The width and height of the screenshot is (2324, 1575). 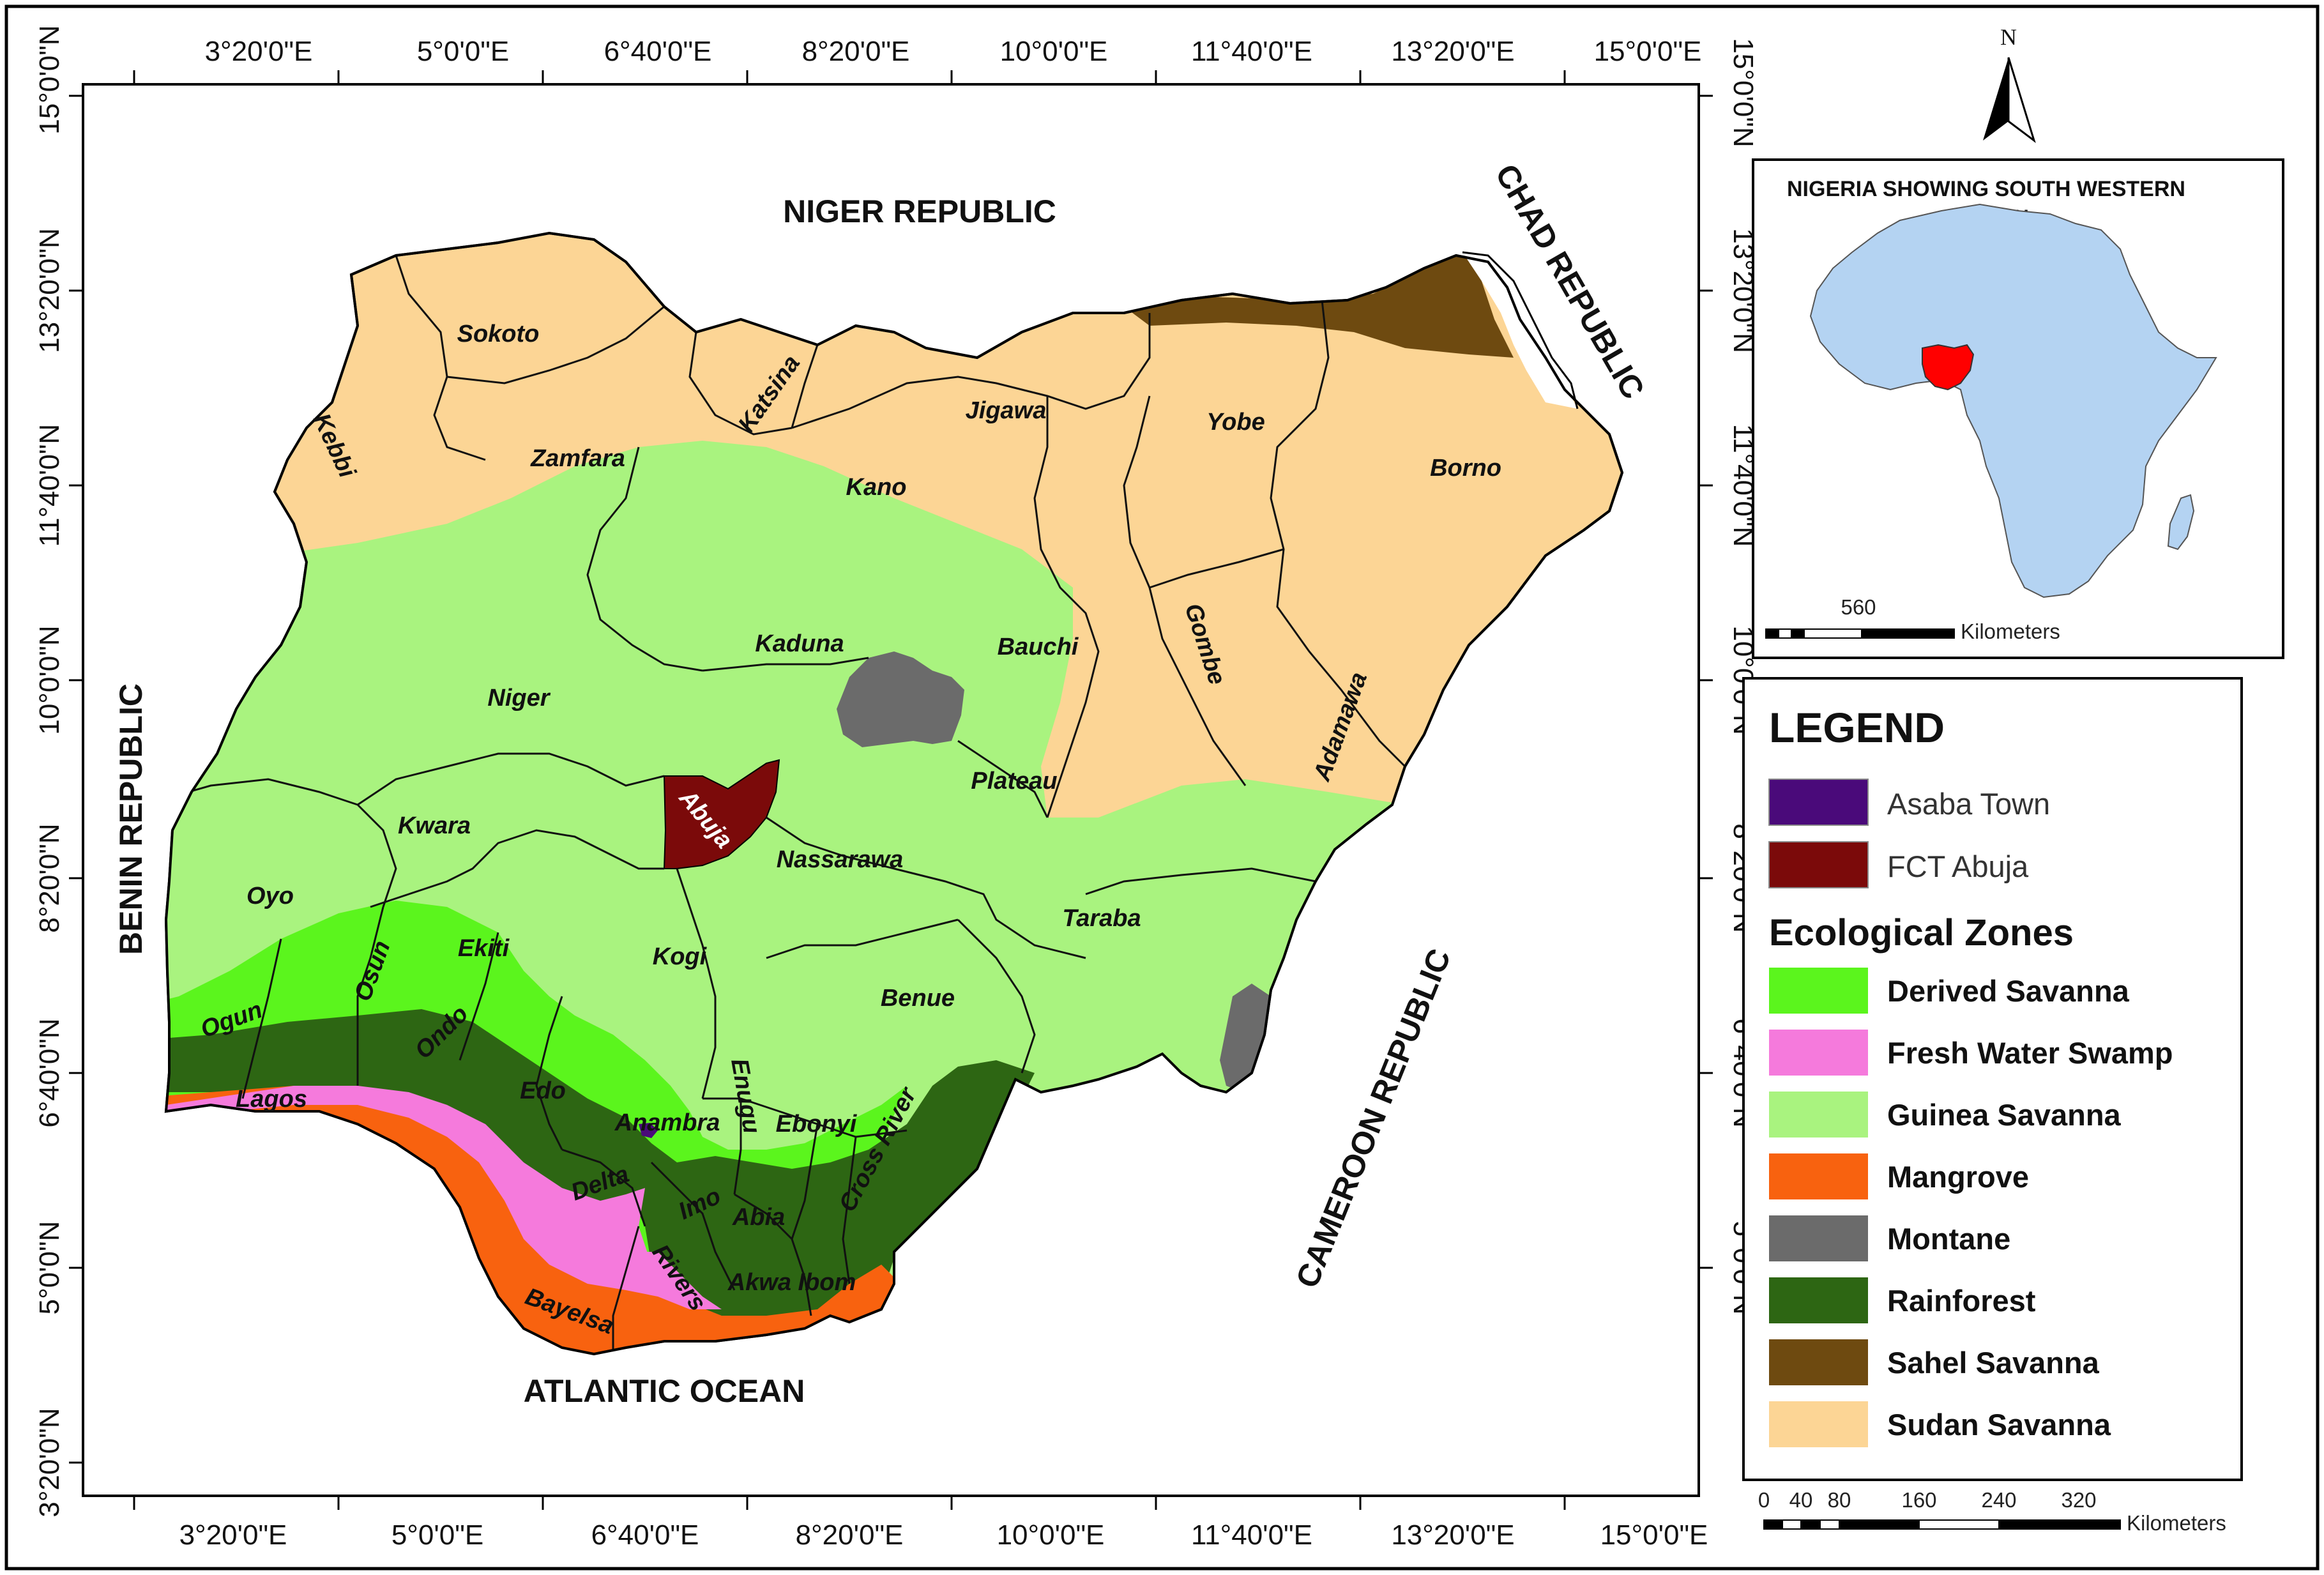 What do you see at coordinates (1452, 1535) in the screenshot?
I see `lon-label-bottom: 13°20'0"E` at bounding box center [1452, 1535].